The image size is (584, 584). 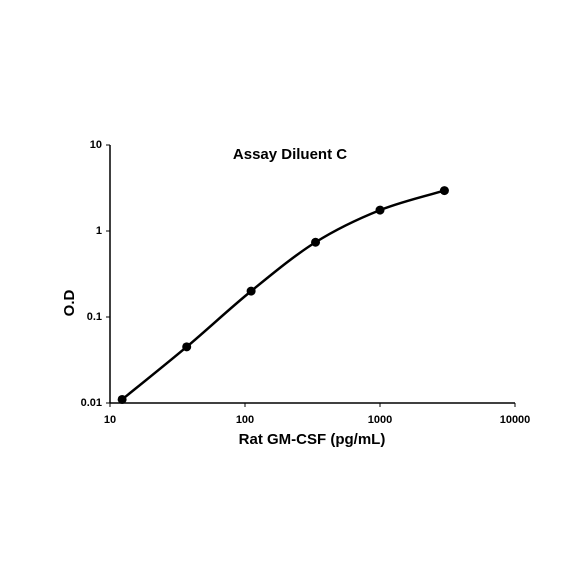 What do you see at coordinates (69, 303) in the screenshot?
I see `y-axis-label: O.D` at bounding box center [69, 303].